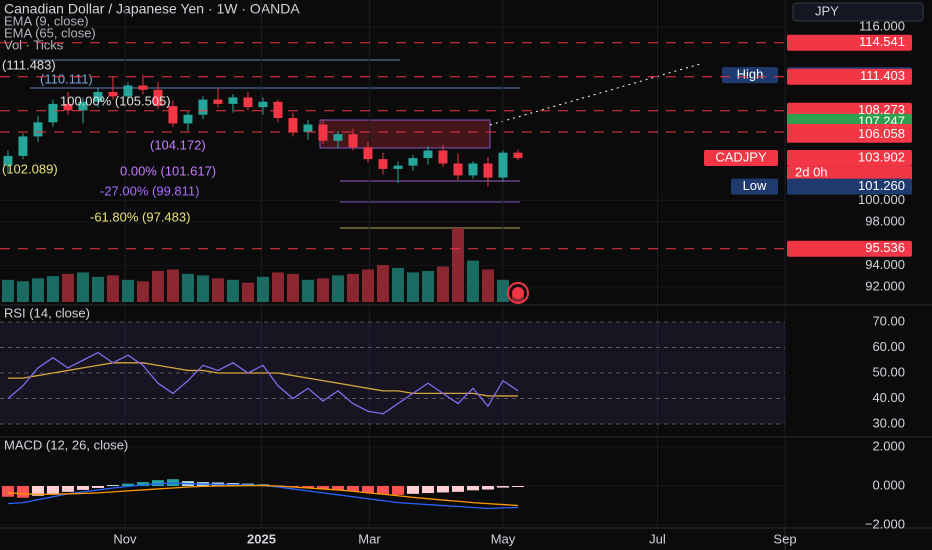 Image resolution: width=932 pixels, height=550 pixels. What do you see at coordinates (29, 64) in the screenshot?
I see `fib-label: (111.483)` at bounding box center [29, 64].